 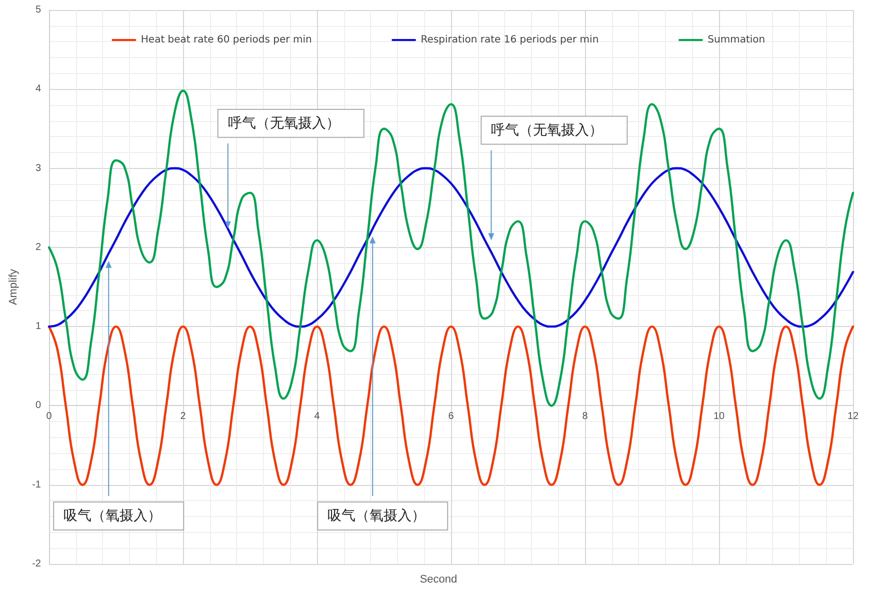 I want to click on legend-label: Heat beat rate 60 periods per min, so click(x=226, y=40).